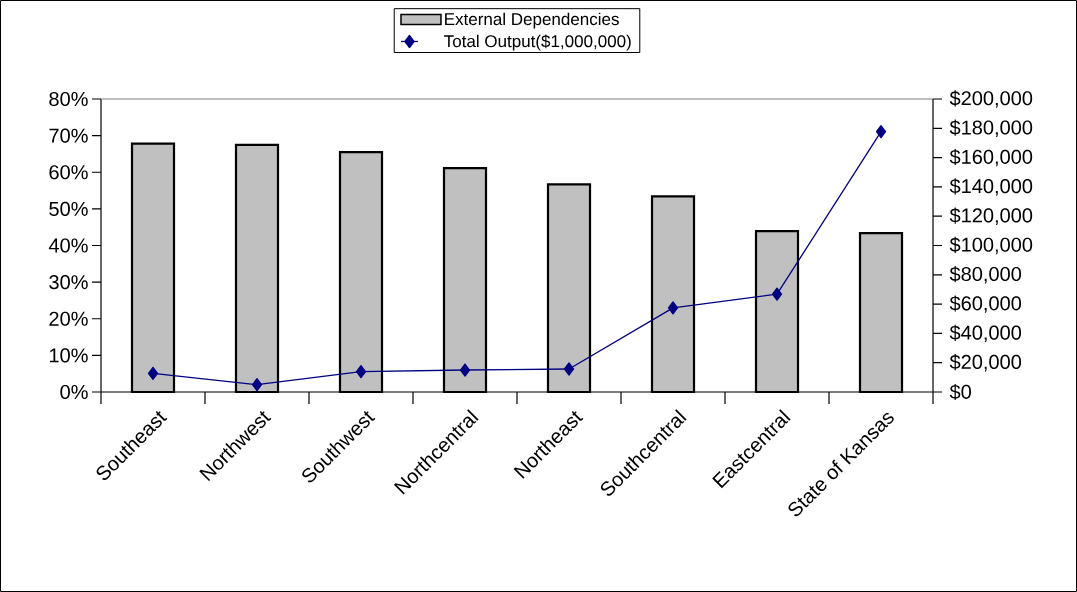  I want to click on y-tick-label: 40%, so click(68, 245).